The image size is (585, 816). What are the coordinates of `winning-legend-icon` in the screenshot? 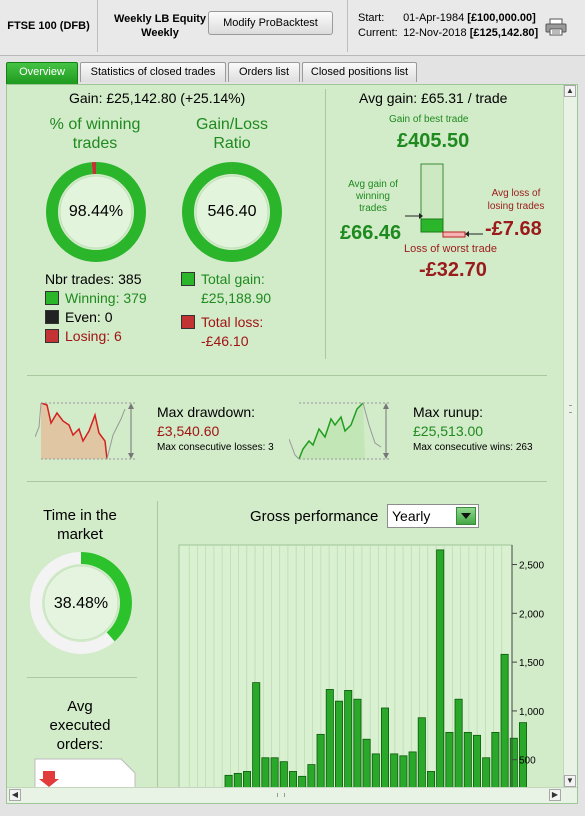 It's located at (52, 298).